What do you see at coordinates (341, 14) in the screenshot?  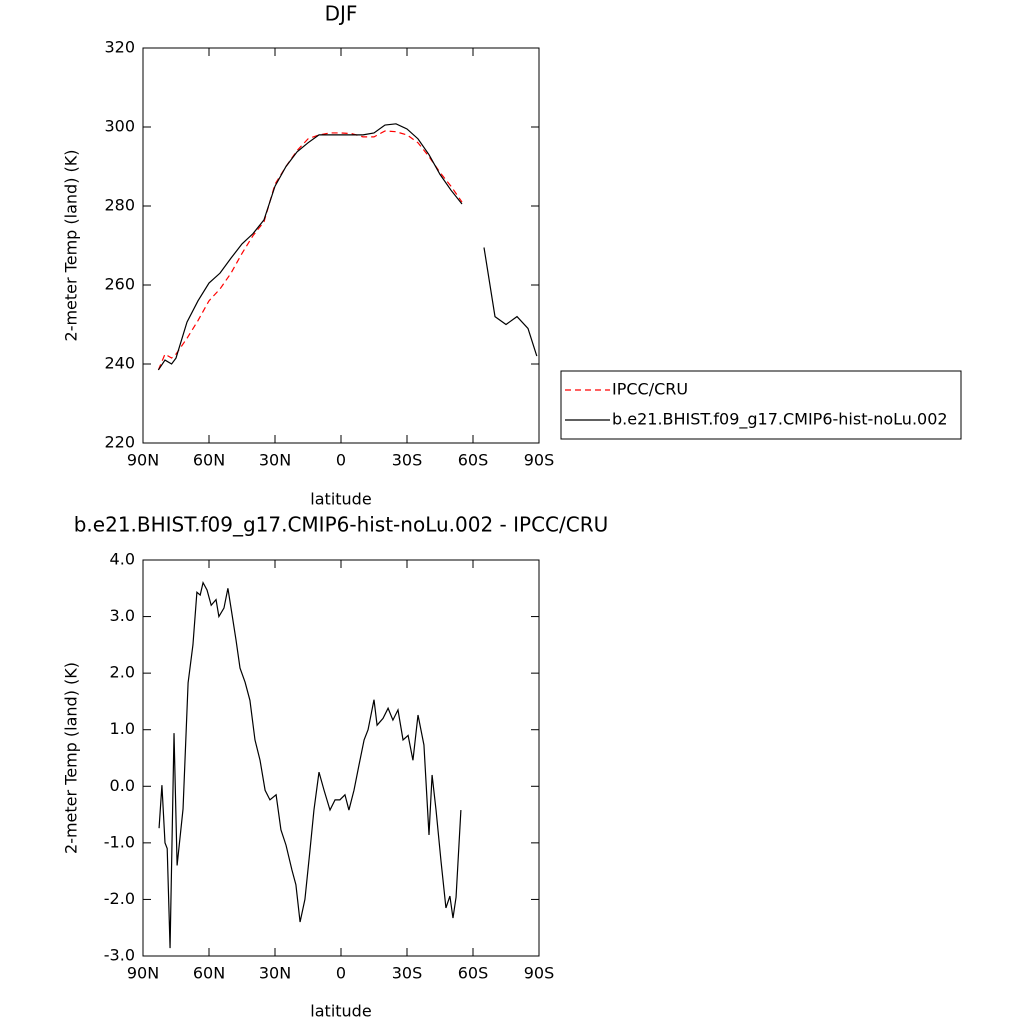 I see `chart-title: DJF` at bounding box center [341, 14].